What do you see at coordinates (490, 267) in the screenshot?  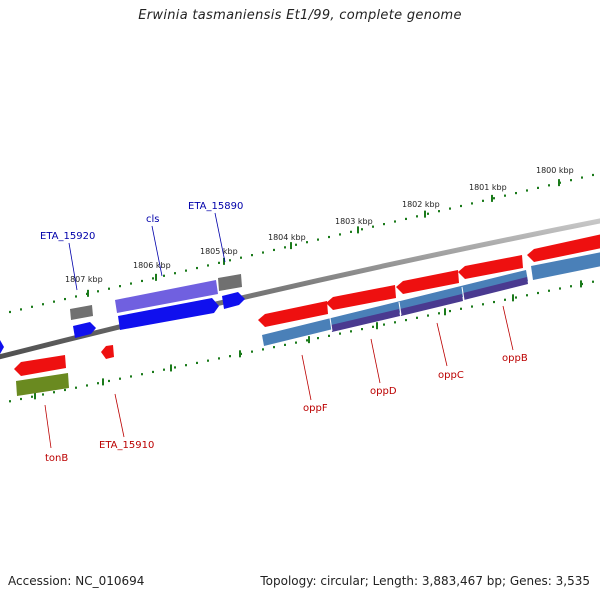 I see `gene-oppb-arrow` at bounding box center [490, 267].